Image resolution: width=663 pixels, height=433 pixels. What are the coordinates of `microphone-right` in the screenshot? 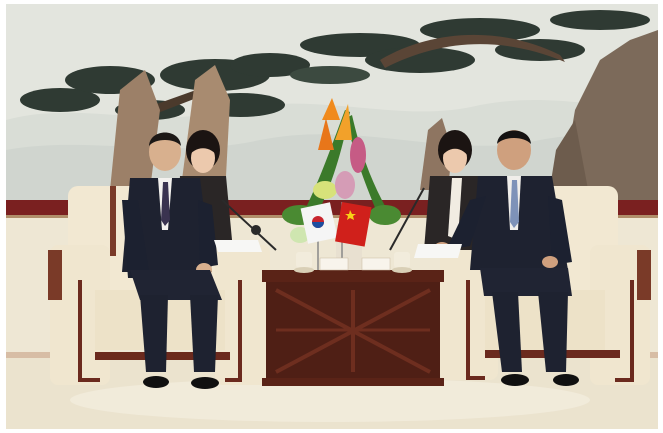 It's located at (407, 219).